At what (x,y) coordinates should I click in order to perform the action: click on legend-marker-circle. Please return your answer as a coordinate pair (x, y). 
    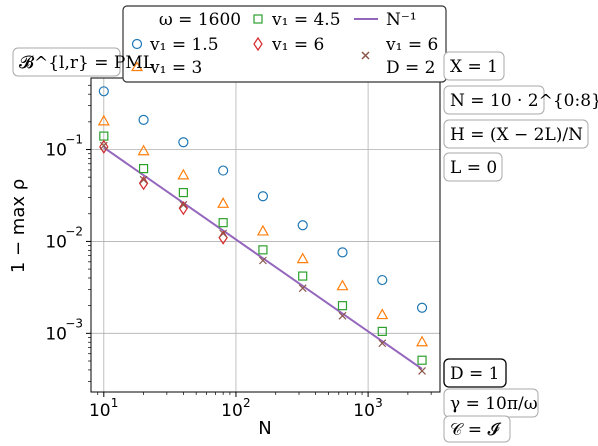
    Looking at the image, I should click on (137, 44).